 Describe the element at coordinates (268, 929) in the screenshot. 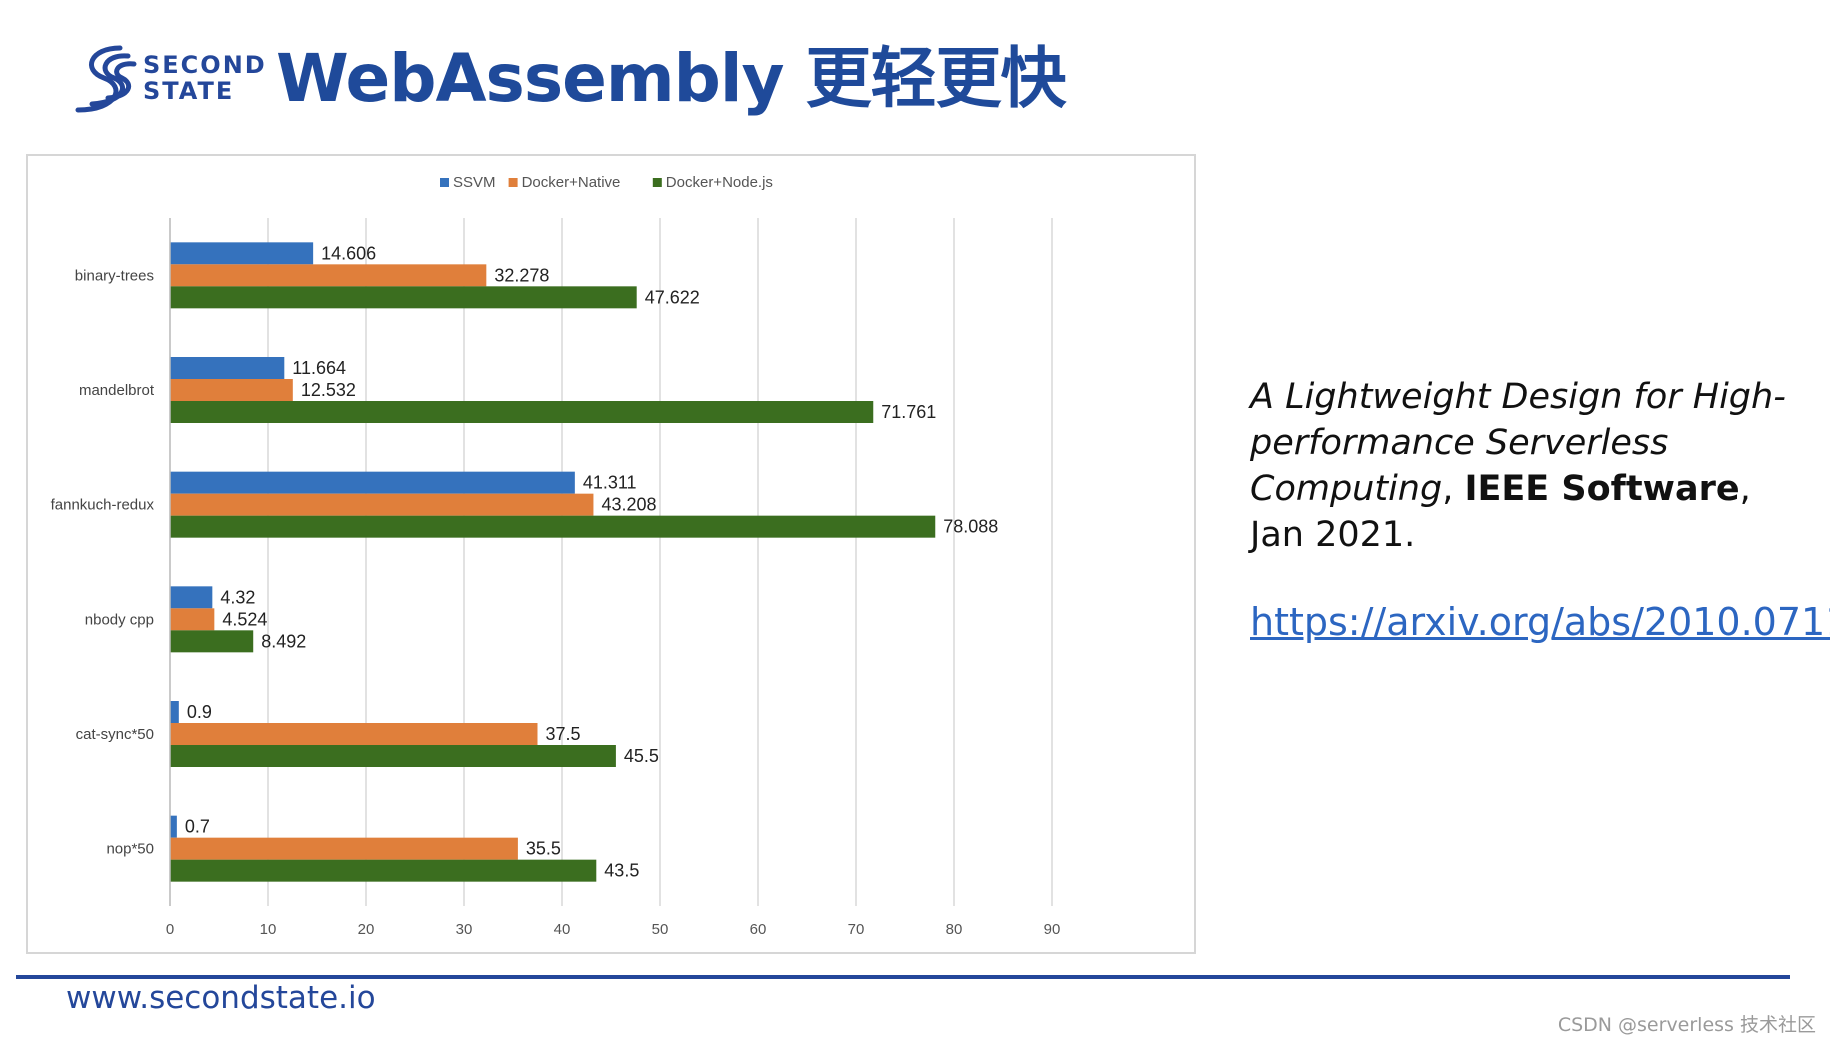

I see `x-tick-label: 10` at that location.